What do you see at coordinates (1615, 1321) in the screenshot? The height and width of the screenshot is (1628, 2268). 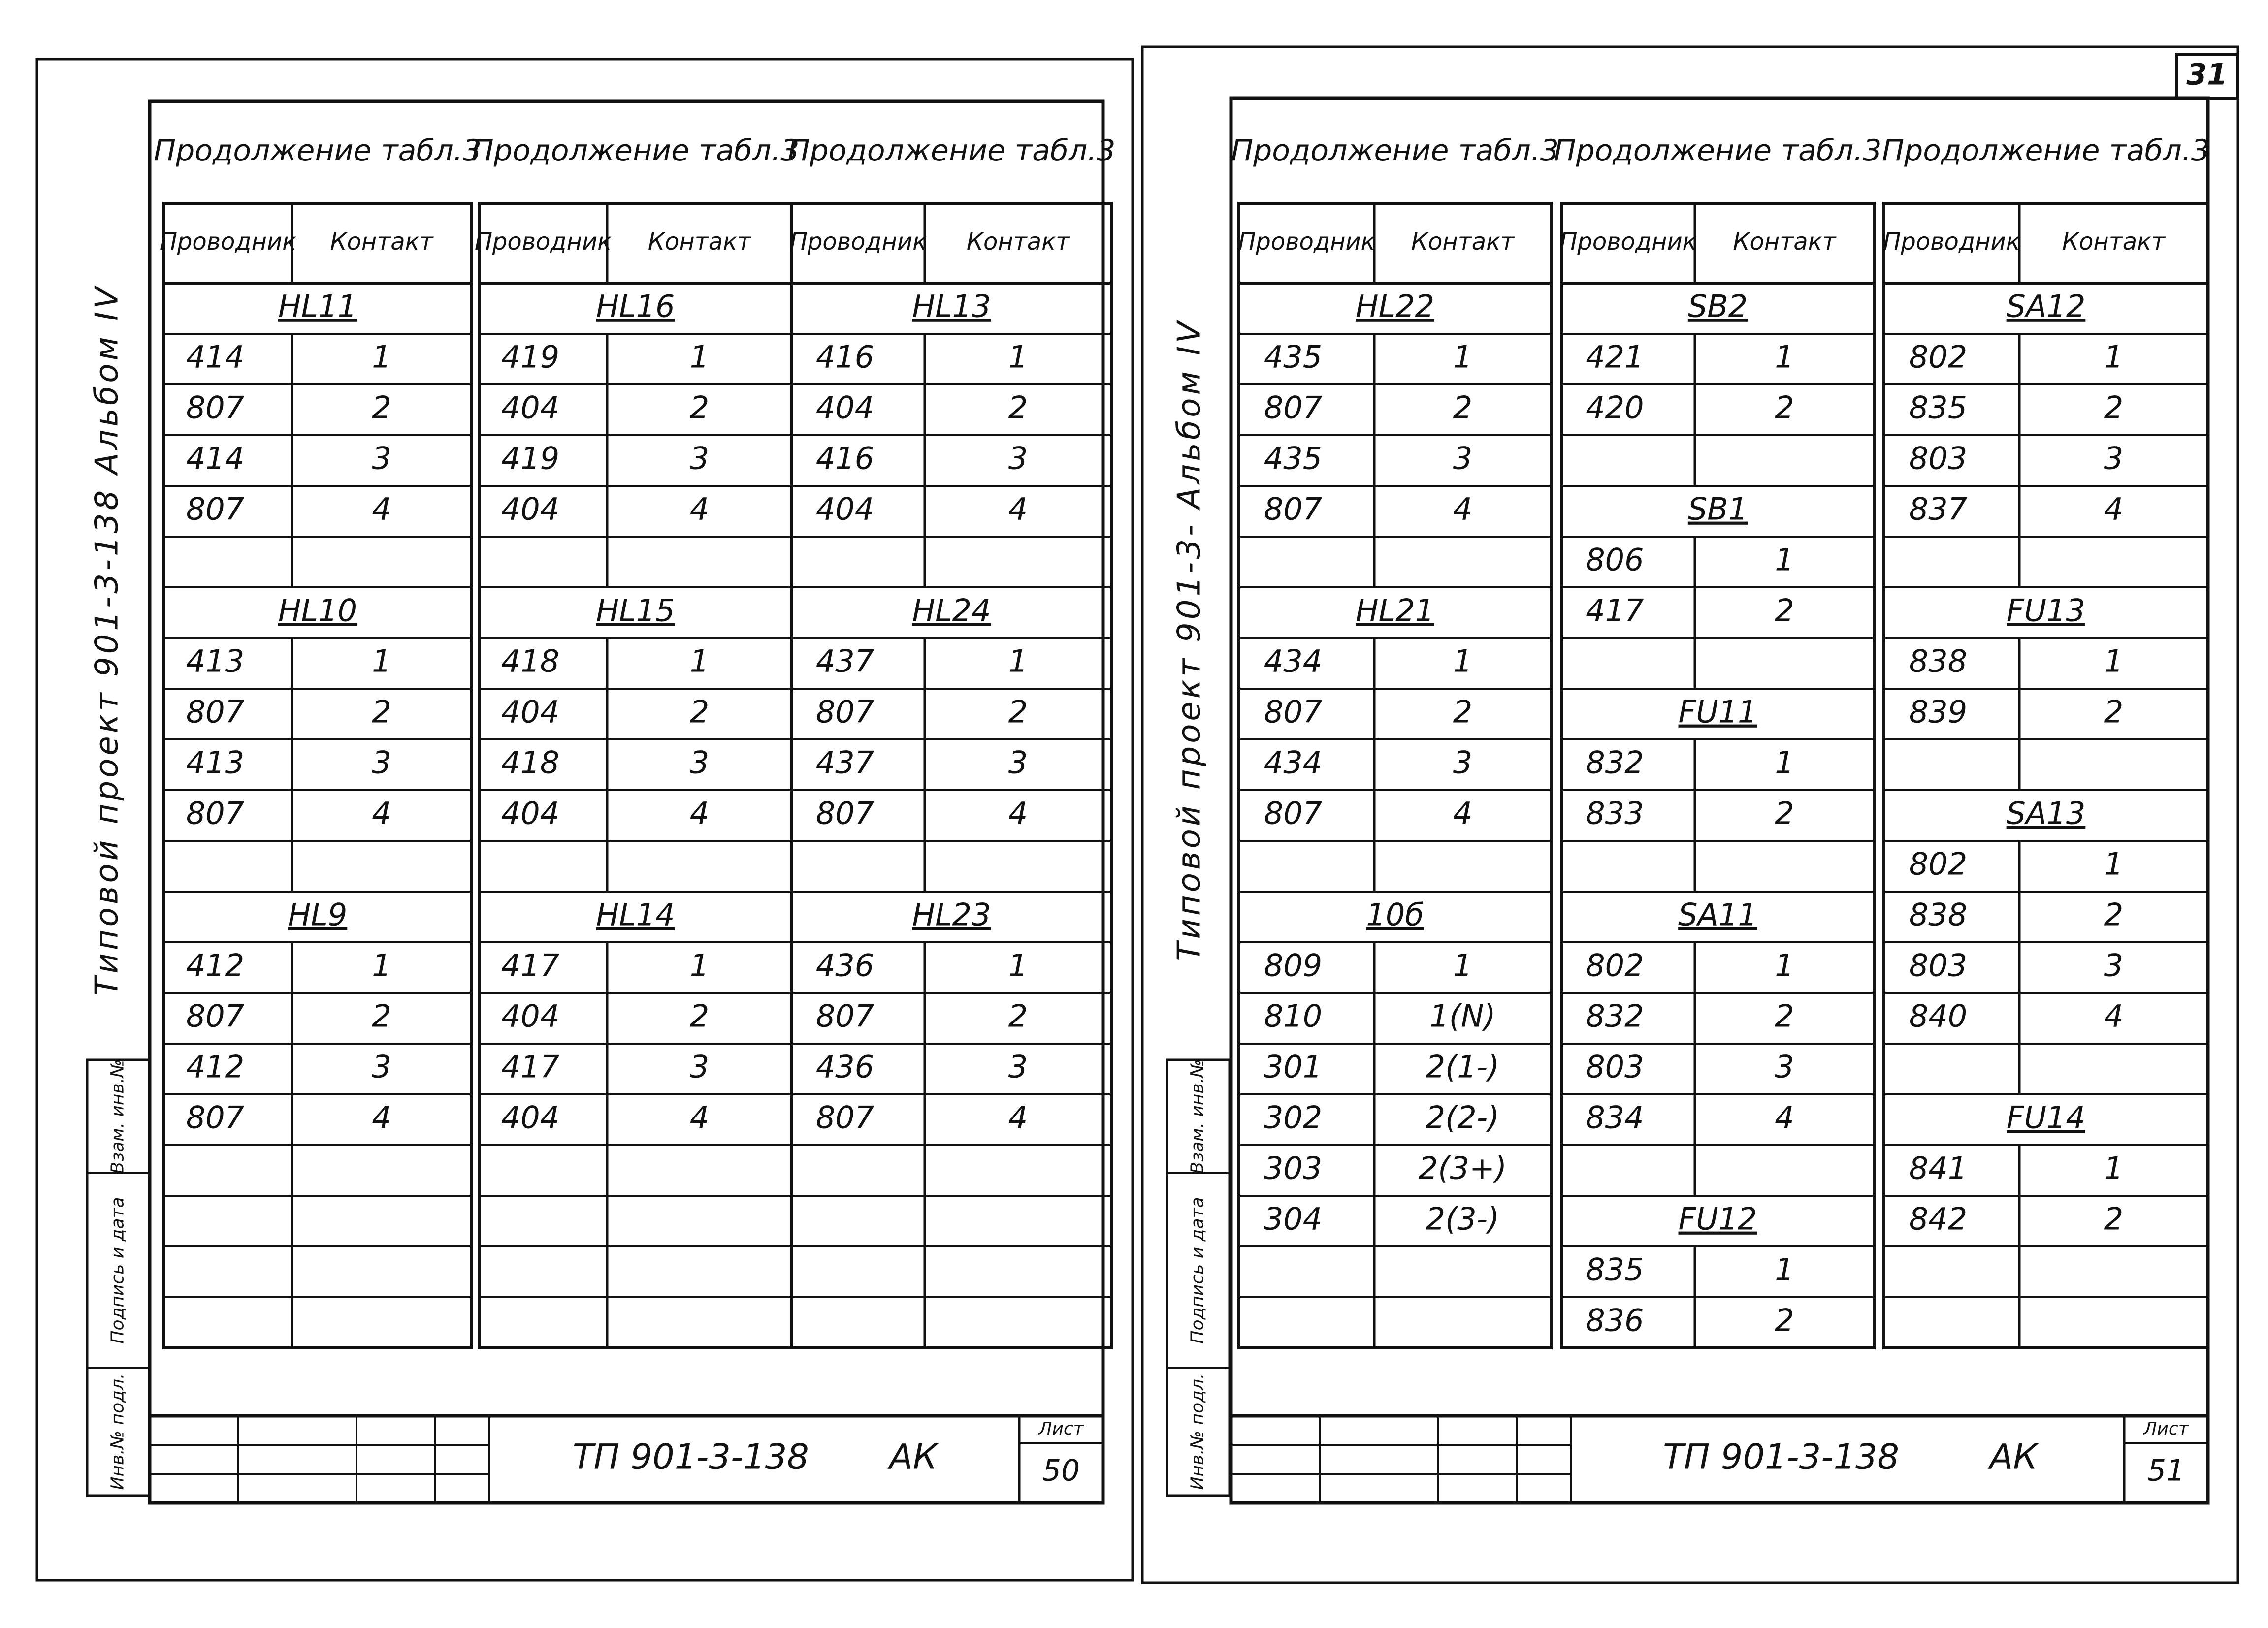 I see `conductor: 836` at bounding box center [1615, 1321].